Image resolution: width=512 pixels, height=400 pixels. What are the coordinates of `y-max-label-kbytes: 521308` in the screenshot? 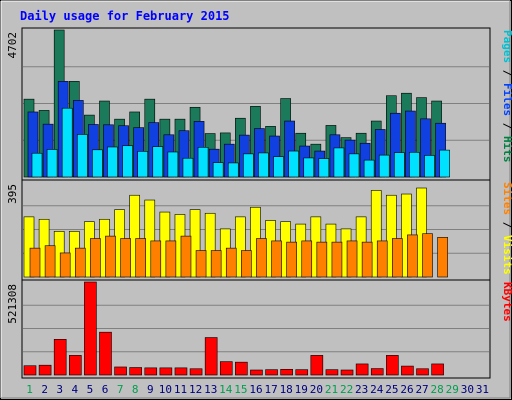 It's located at (12, 304).